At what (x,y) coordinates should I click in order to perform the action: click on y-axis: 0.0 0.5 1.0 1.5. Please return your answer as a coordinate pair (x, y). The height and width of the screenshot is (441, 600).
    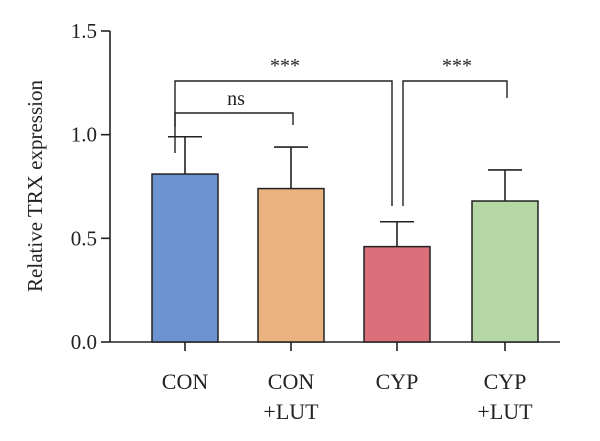
    Looking at the image, I should click on (91, 186).